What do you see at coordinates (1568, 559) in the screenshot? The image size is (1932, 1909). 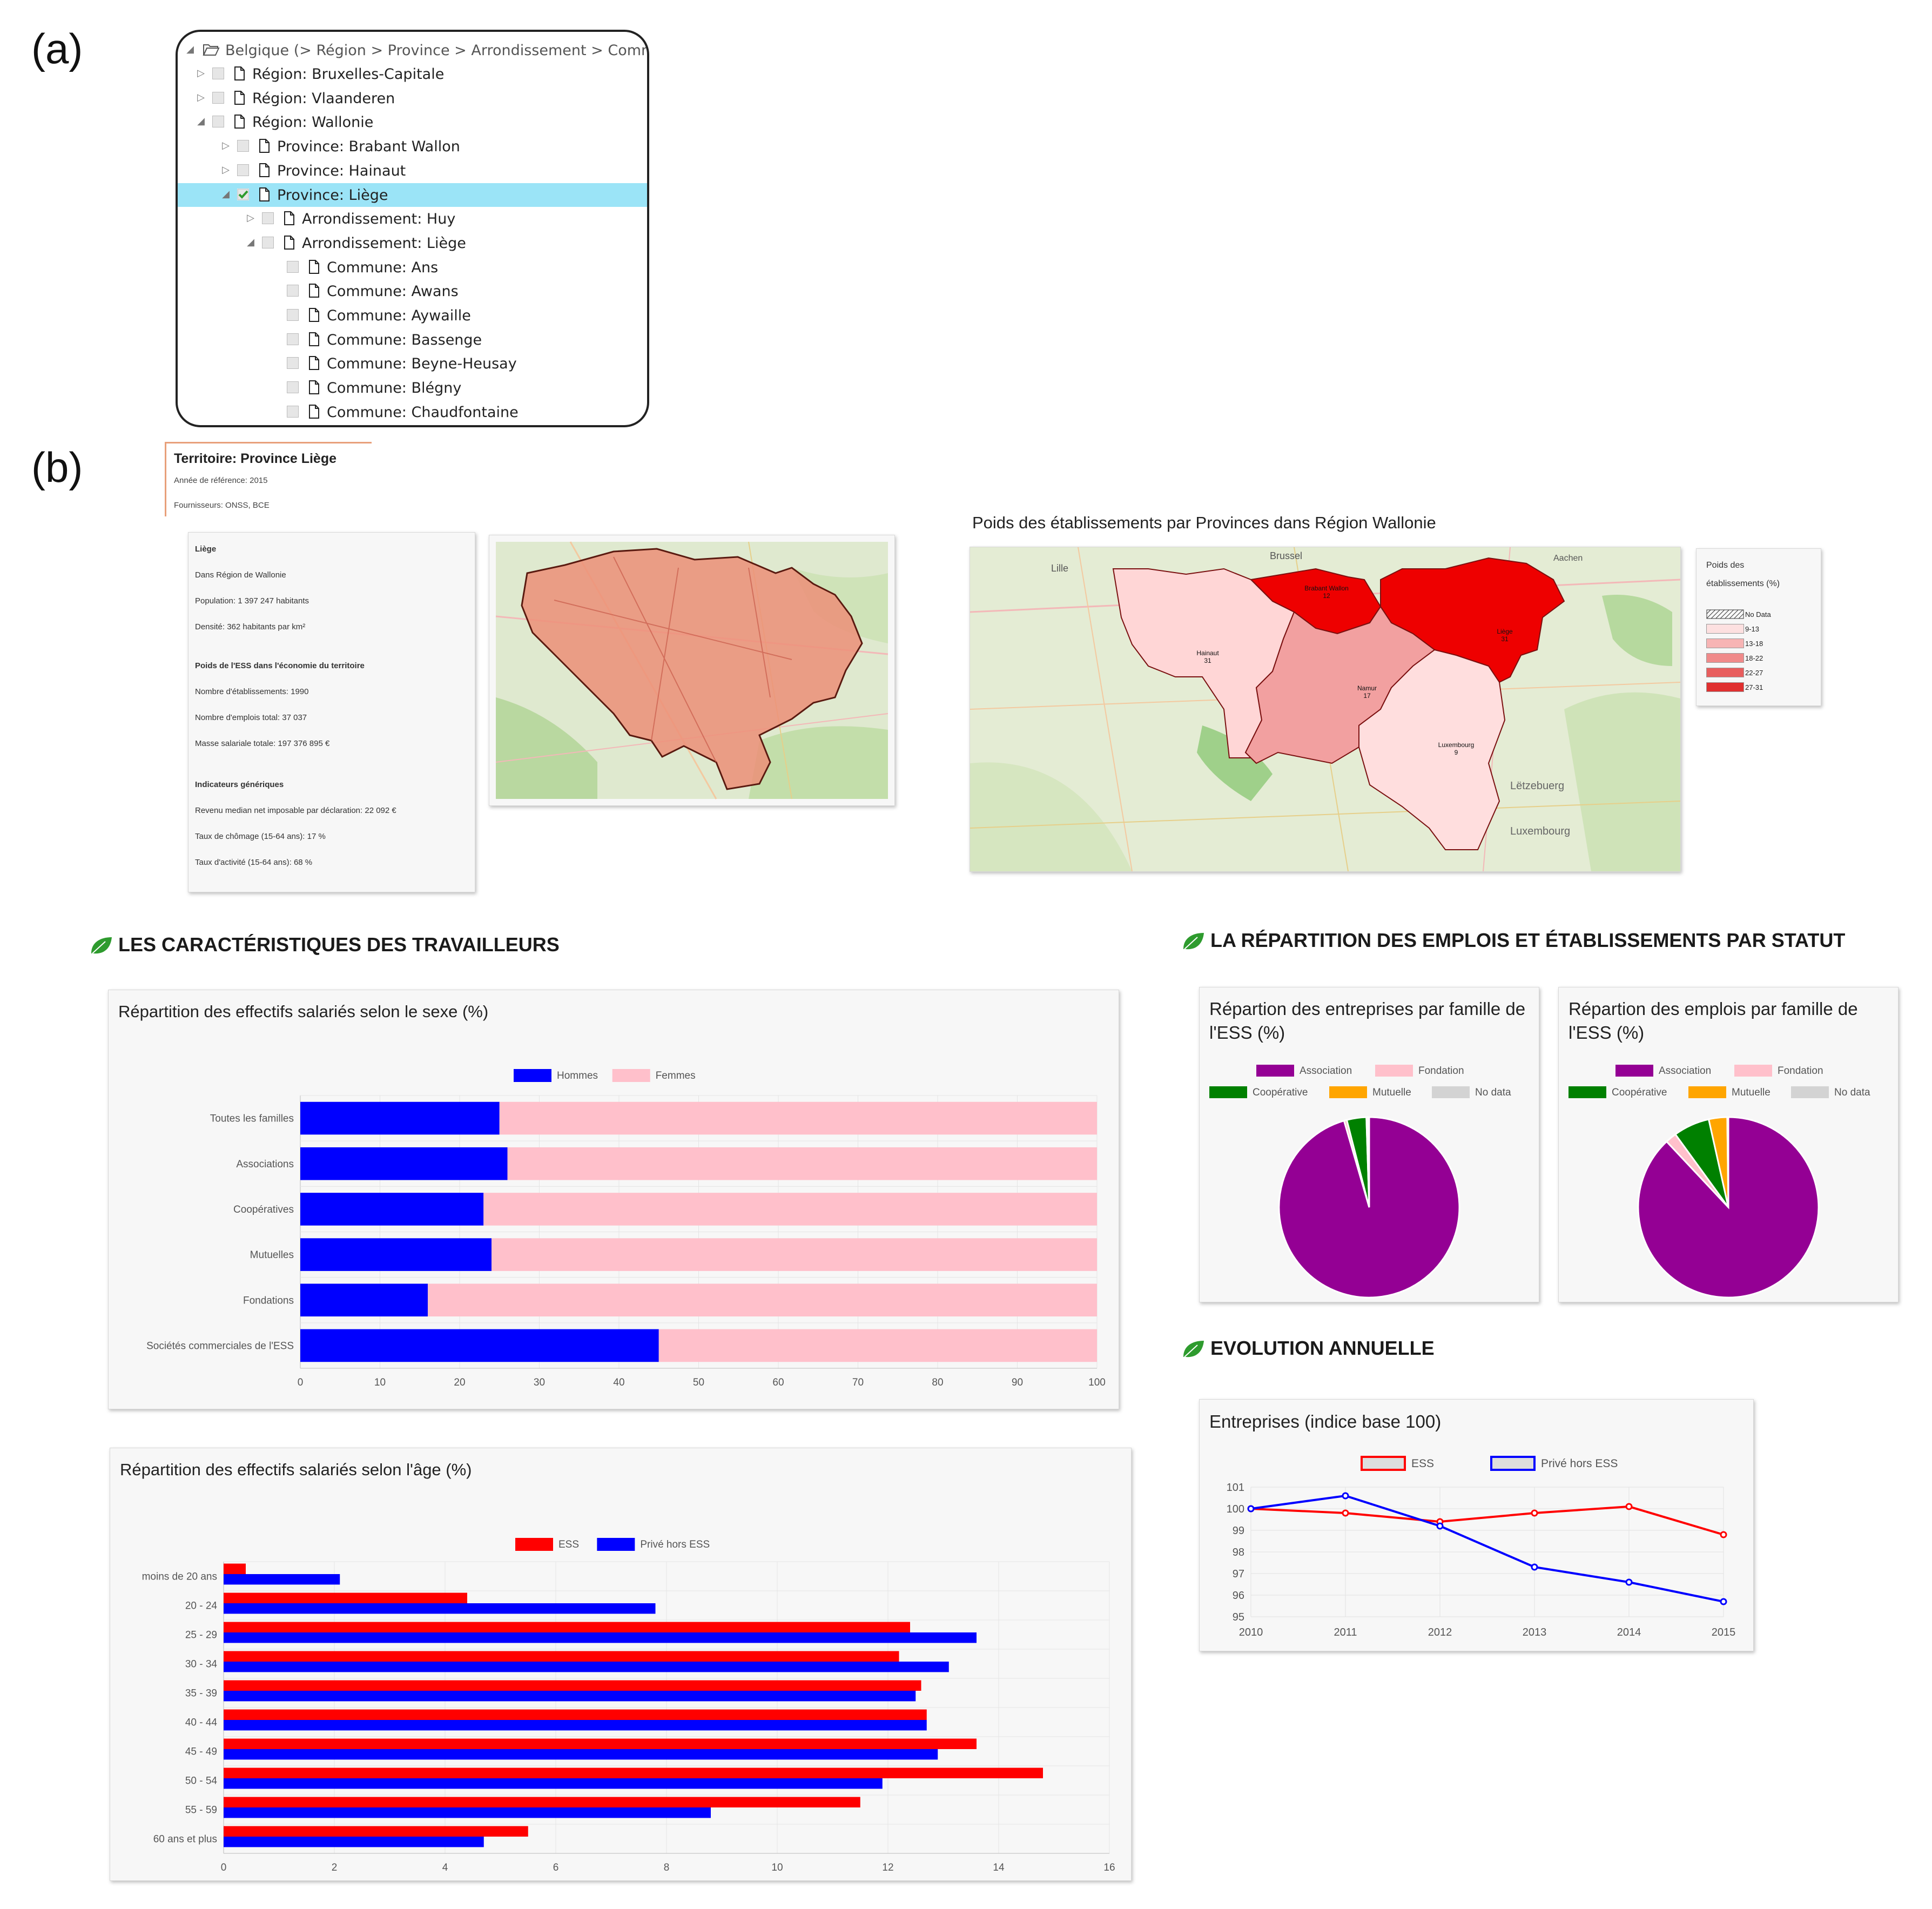 I see `place-label: Aachen` at bounding box center [1568, 559].